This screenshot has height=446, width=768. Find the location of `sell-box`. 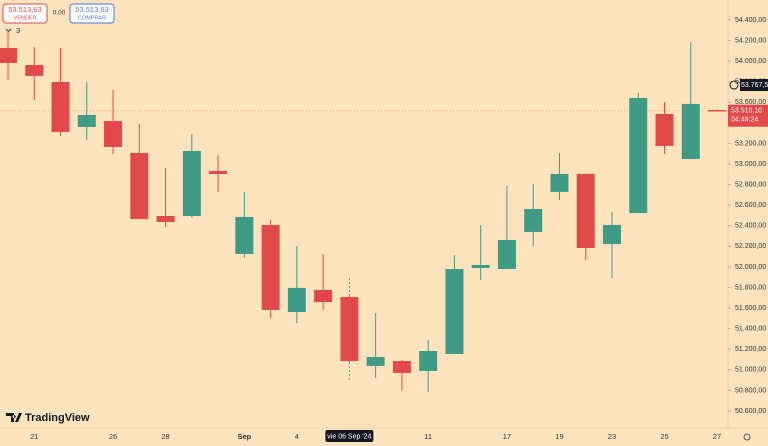

sell-box is located at coordinates (25, 13).